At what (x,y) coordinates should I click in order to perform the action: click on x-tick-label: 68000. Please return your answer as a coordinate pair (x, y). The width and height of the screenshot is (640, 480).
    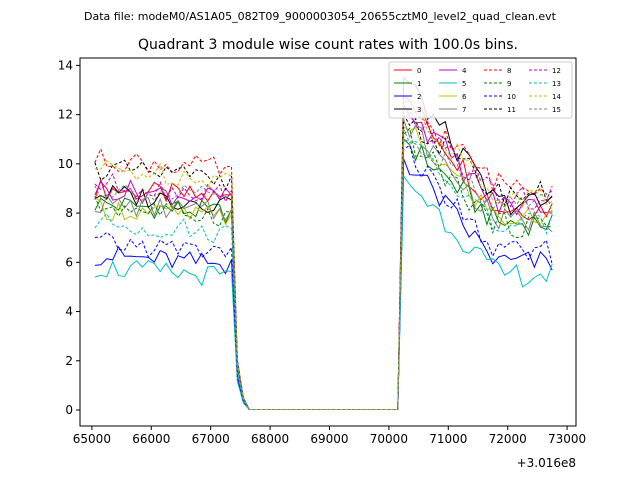
    Looking at the image, I should click on (270, 439).